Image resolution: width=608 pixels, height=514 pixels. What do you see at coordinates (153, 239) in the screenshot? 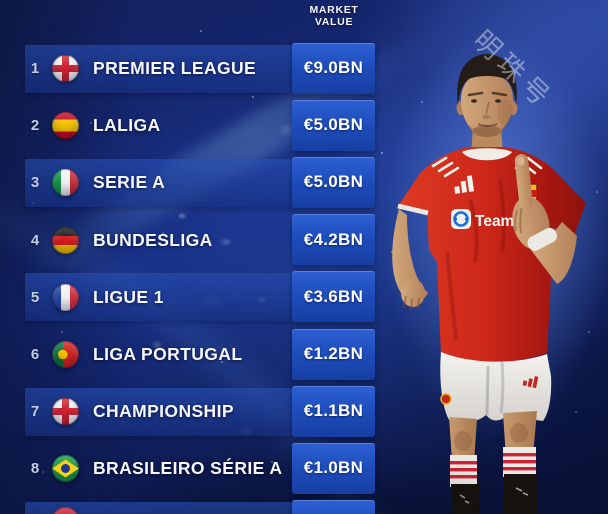
I see `league-name: BUNDESLIGA` at bounding box center [153, 239].